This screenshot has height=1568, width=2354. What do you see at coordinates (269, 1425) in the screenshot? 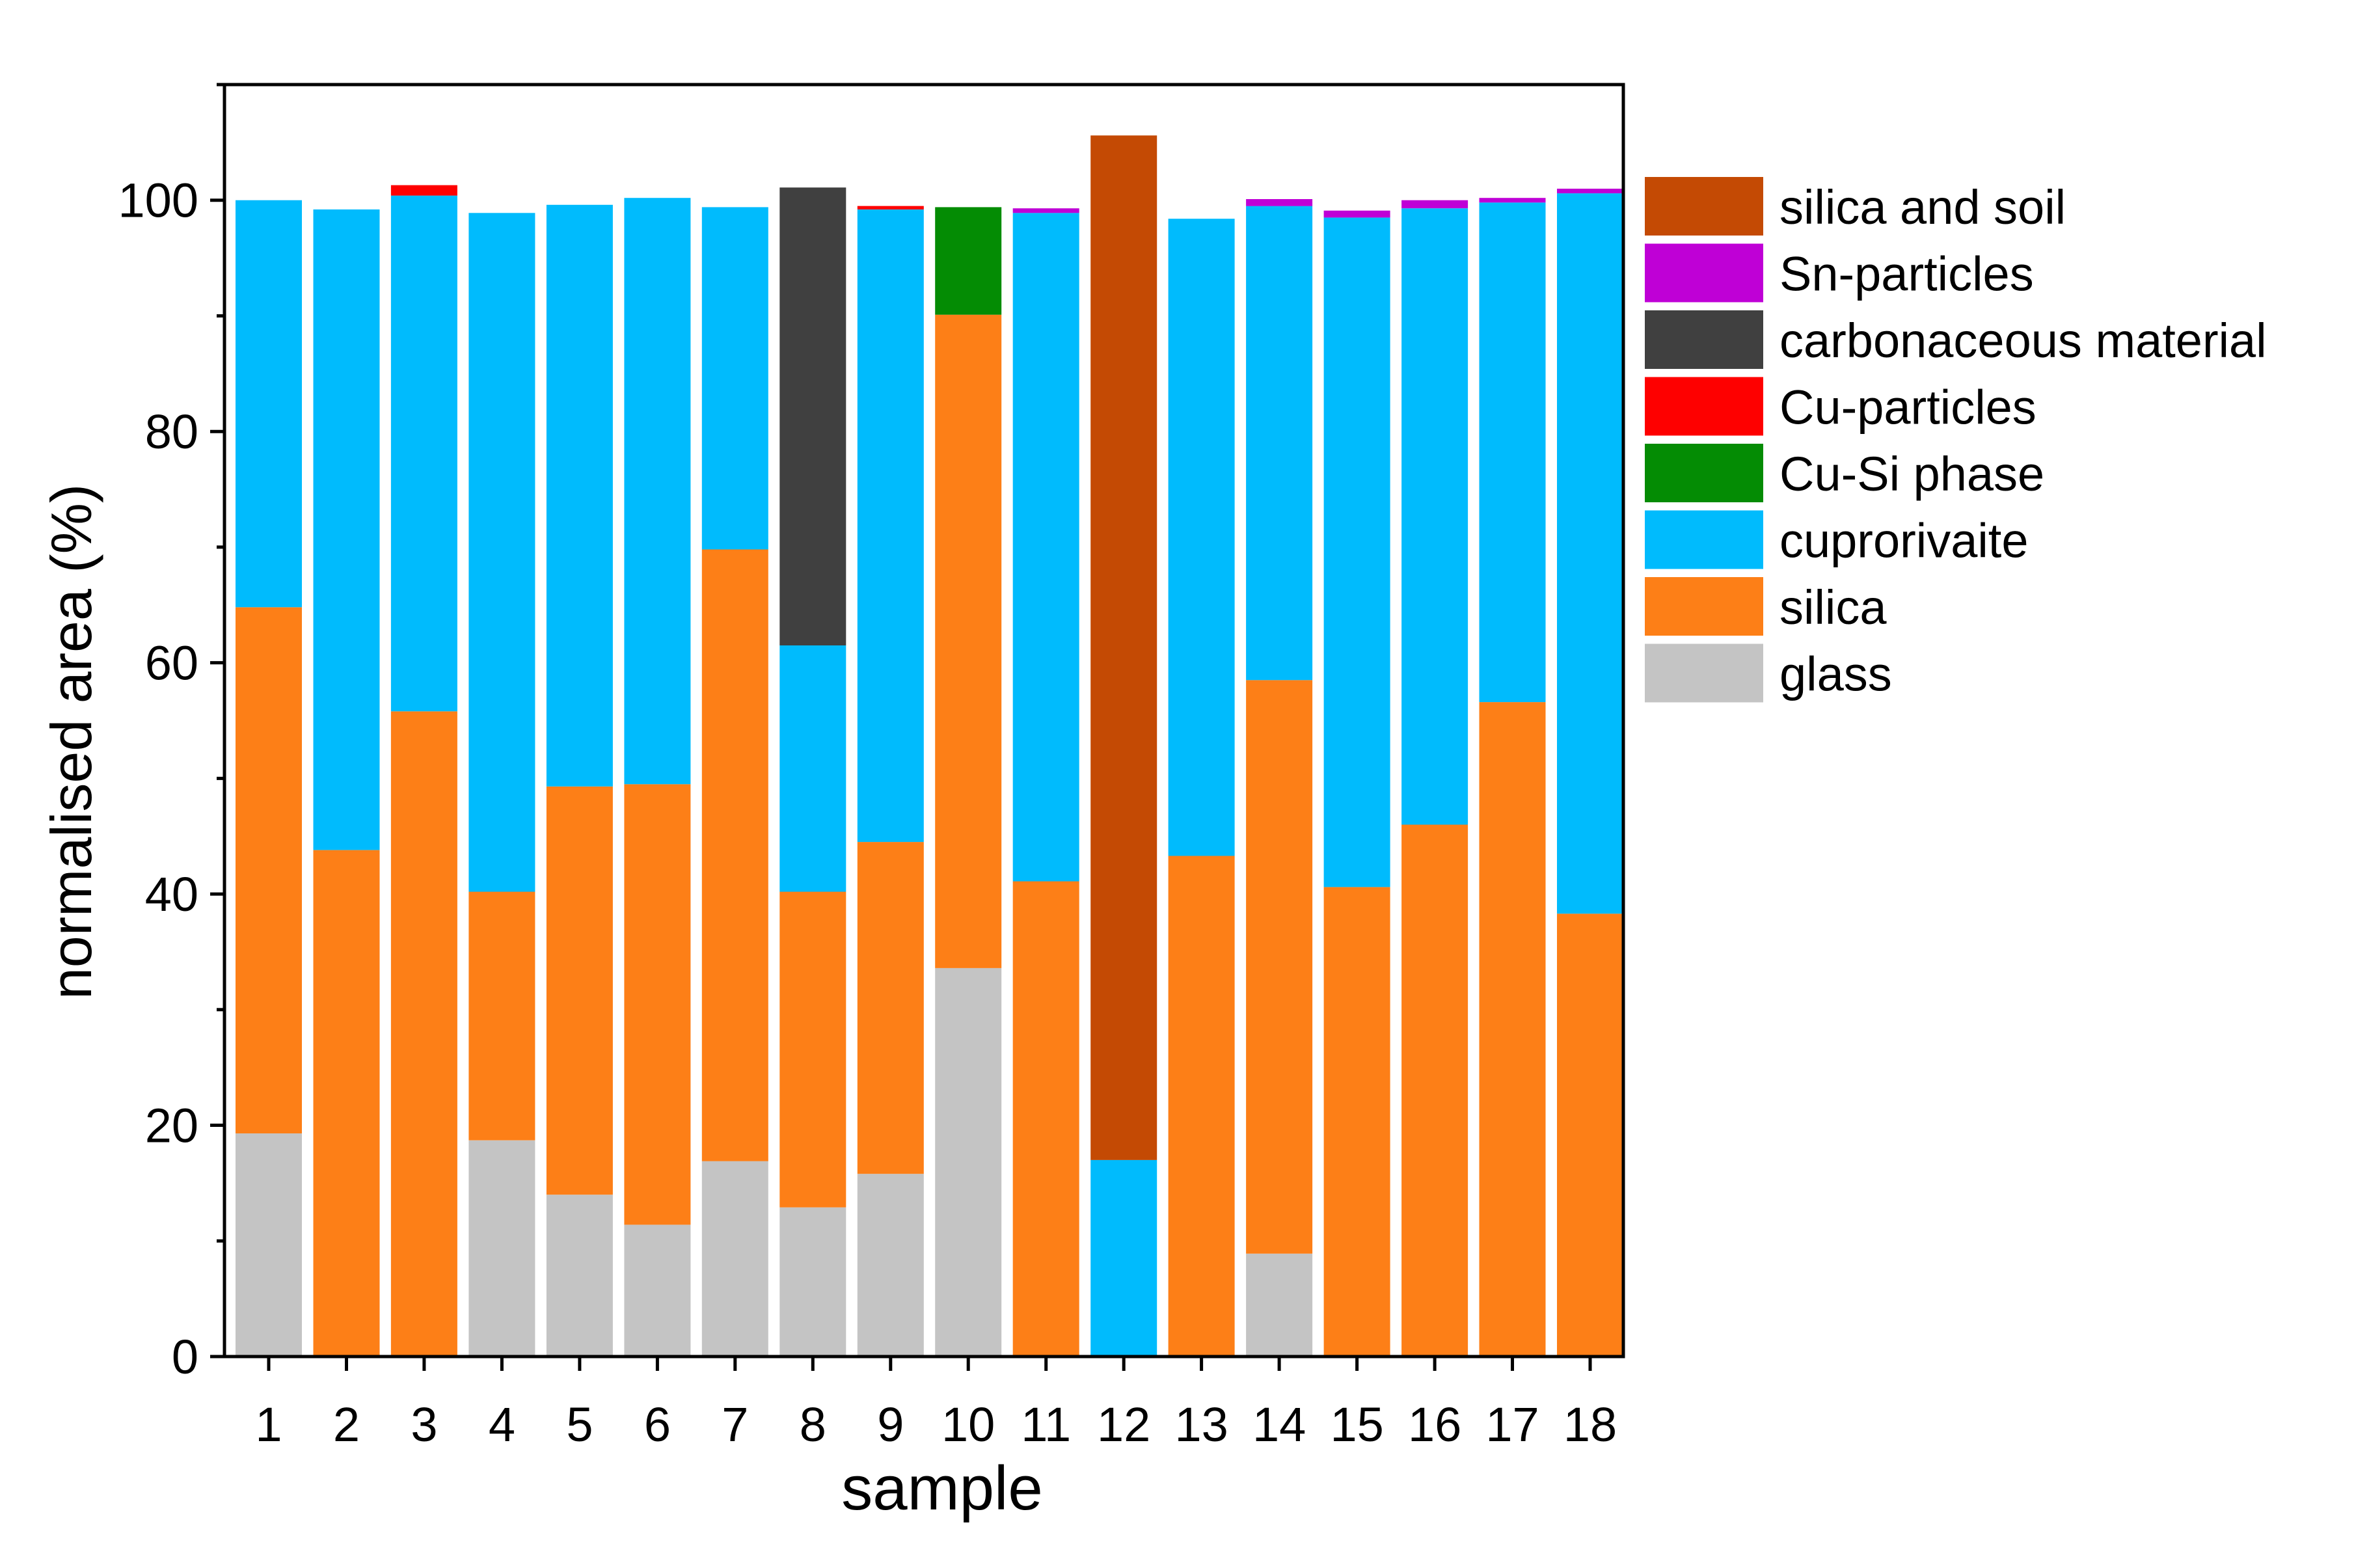
I see `x-tick-label: 1` at bounding box center [269, 1425].